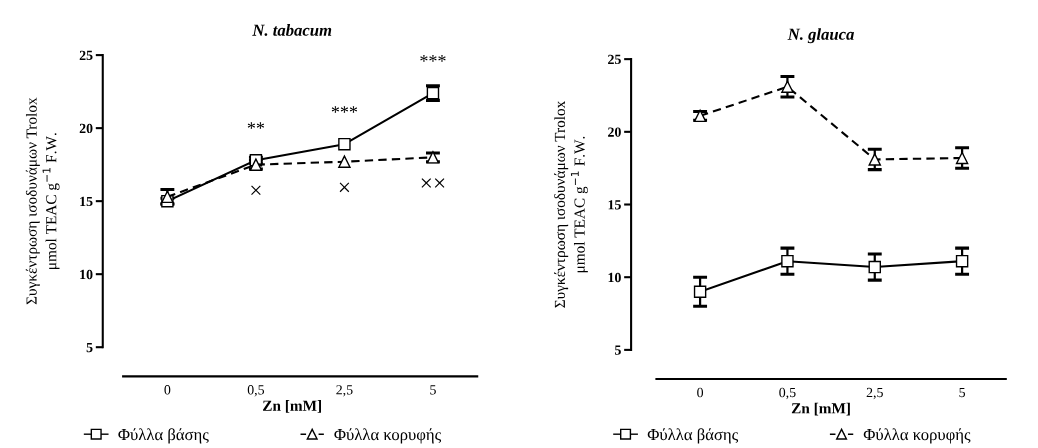  Describe the element at coordinates (292, 30) in the screenshot. I see `chart-title: N. tabacum` at that location.